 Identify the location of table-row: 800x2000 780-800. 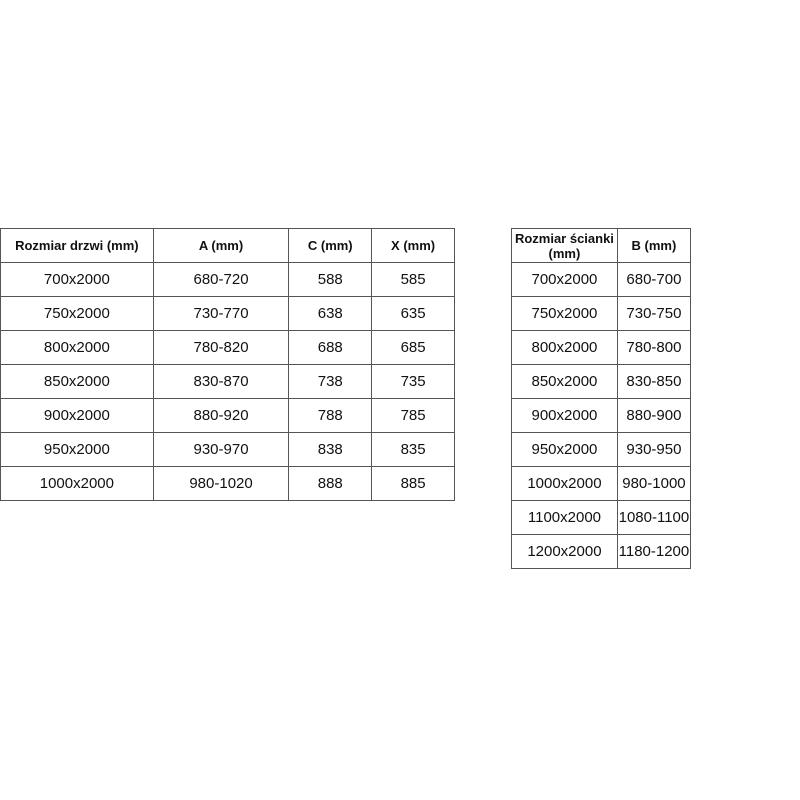
(601, 347).